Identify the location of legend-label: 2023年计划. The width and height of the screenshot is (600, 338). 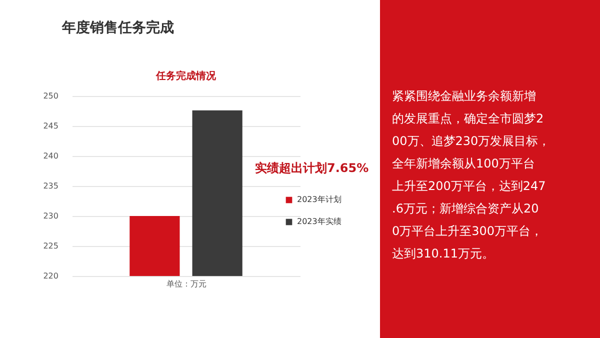
(319, 199).